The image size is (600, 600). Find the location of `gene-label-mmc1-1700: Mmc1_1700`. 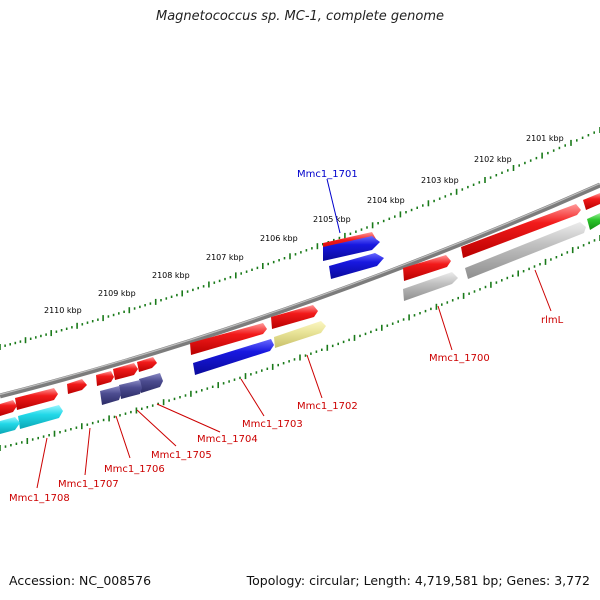

gene-label-mmc1-1700: Mmc1_1700 is located at coordinates (459, 358).